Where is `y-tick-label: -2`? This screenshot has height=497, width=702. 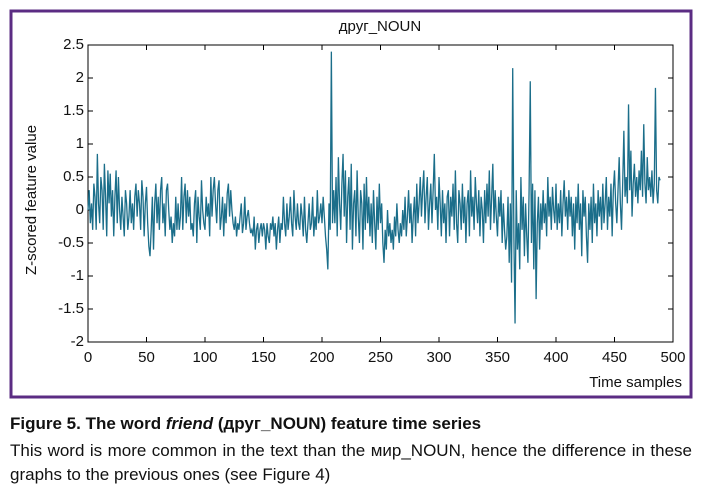 y-tick-label: -2 is located at coordinates (77, 341).